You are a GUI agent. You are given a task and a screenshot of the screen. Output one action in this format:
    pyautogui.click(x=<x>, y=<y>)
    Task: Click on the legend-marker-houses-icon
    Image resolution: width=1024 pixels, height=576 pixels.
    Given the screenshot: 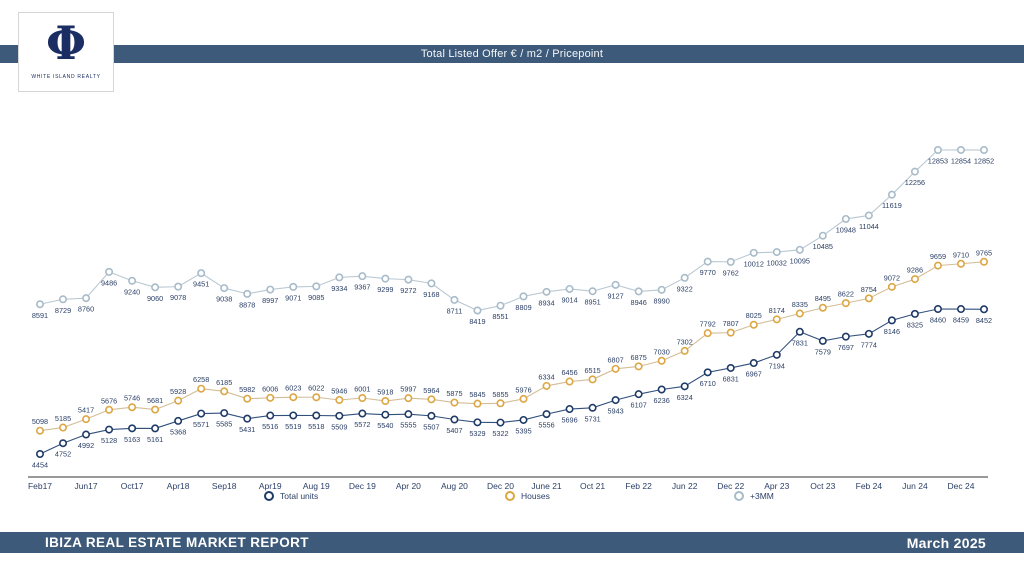 What is the action you would take?
    pyautogui.click(x=510, y=496)
    